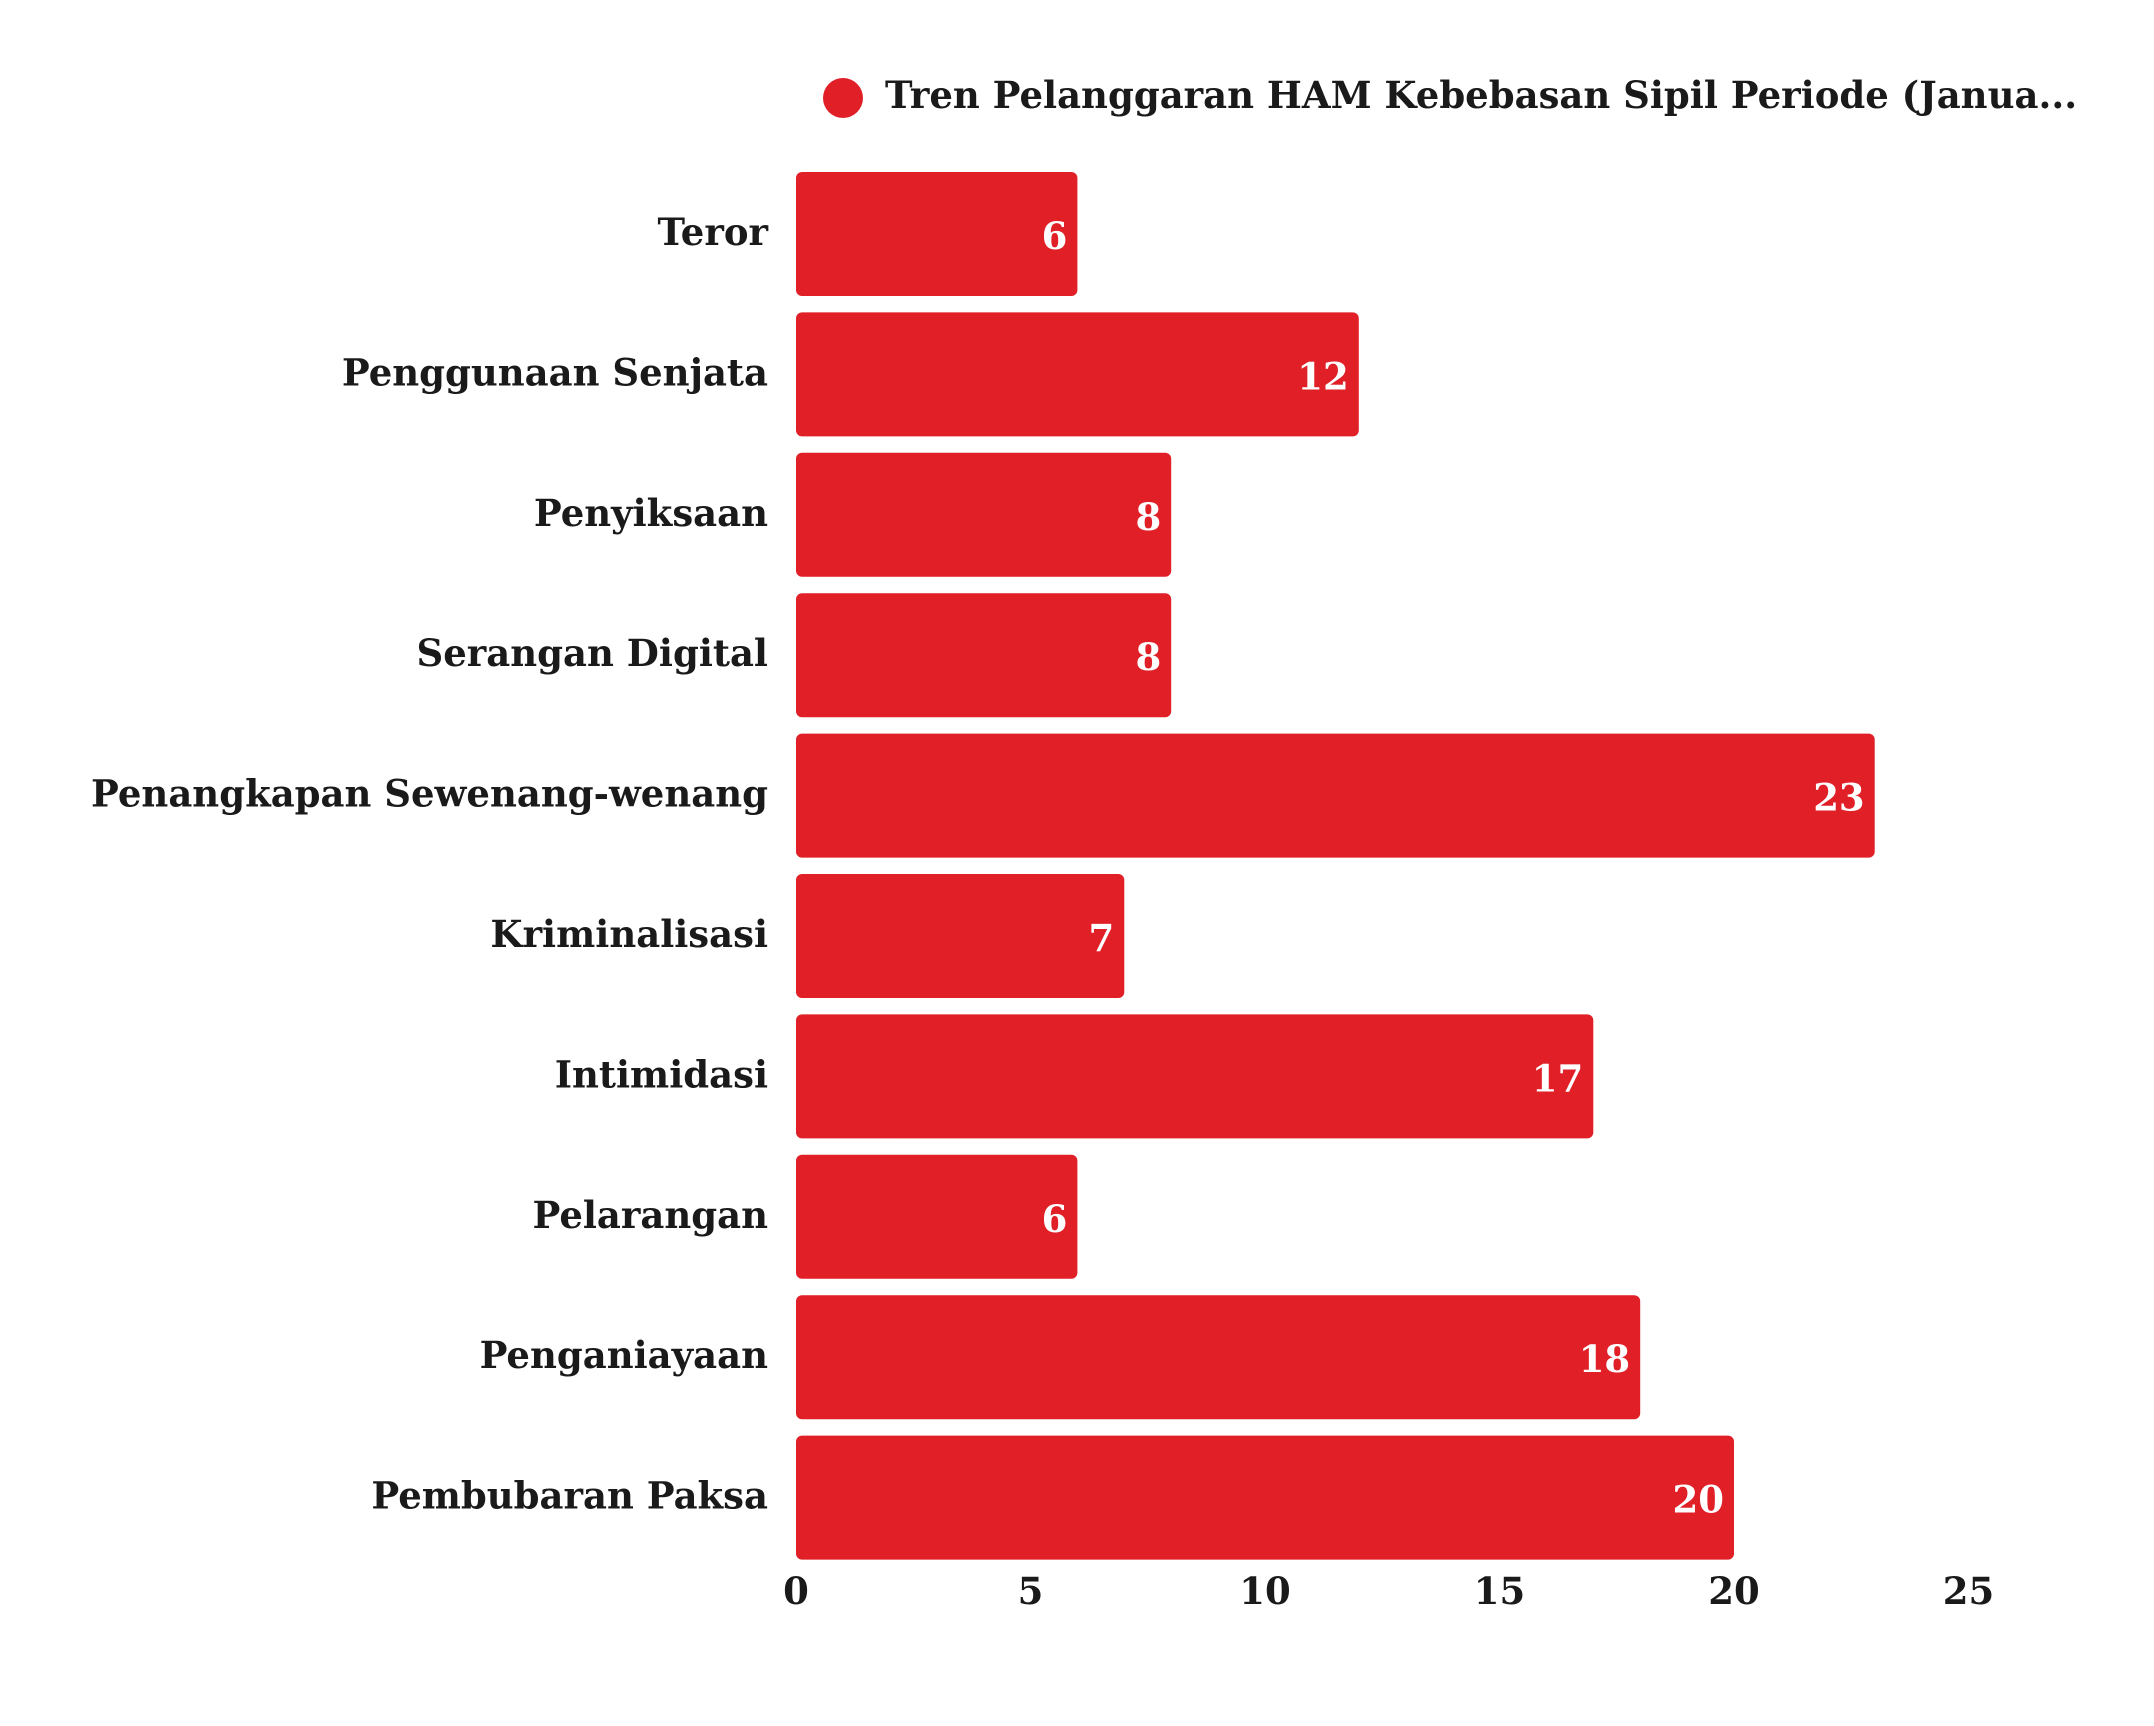 The width and height of the screenshot is (2154, 1726). Describe the element at coordinates (1265, 1591) in the screenshot. I see `x-tick-label: 10` at that location.